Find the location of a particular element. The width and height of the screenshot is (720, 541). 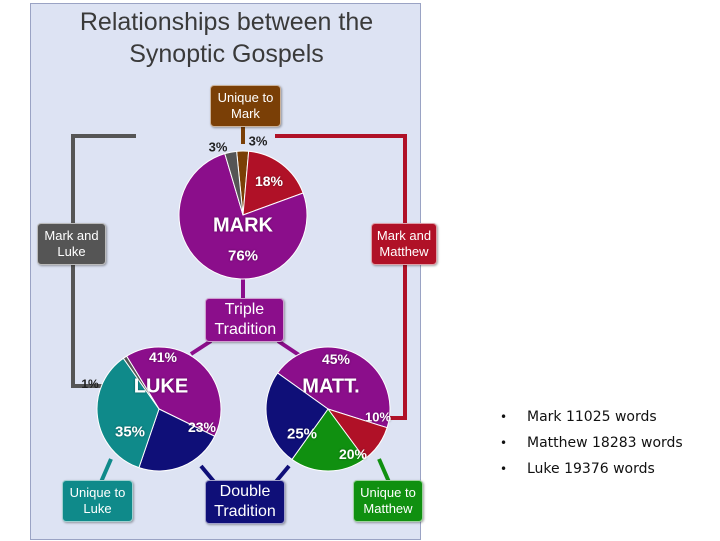

mark-matthew-connector is located at coordinates (341, 277).